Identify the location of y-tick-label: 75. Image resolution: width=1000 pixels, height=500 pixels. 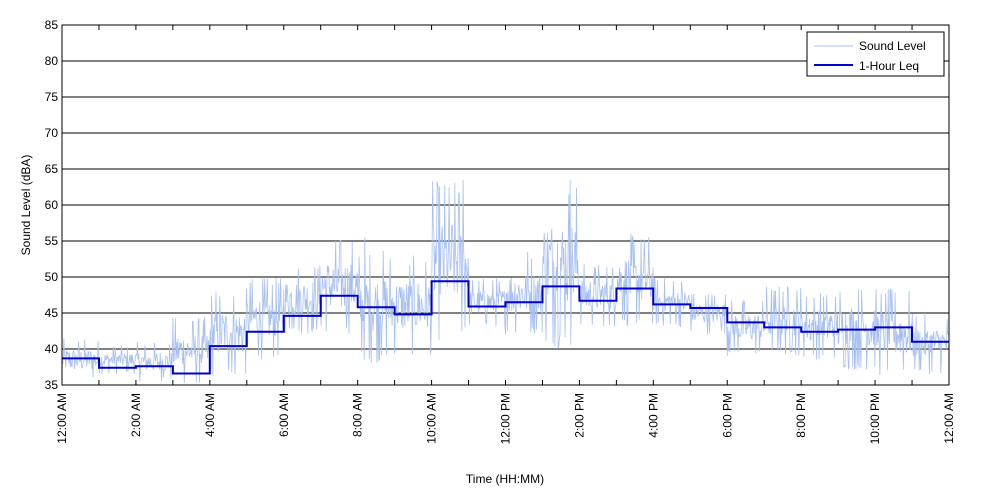
(52, 97).